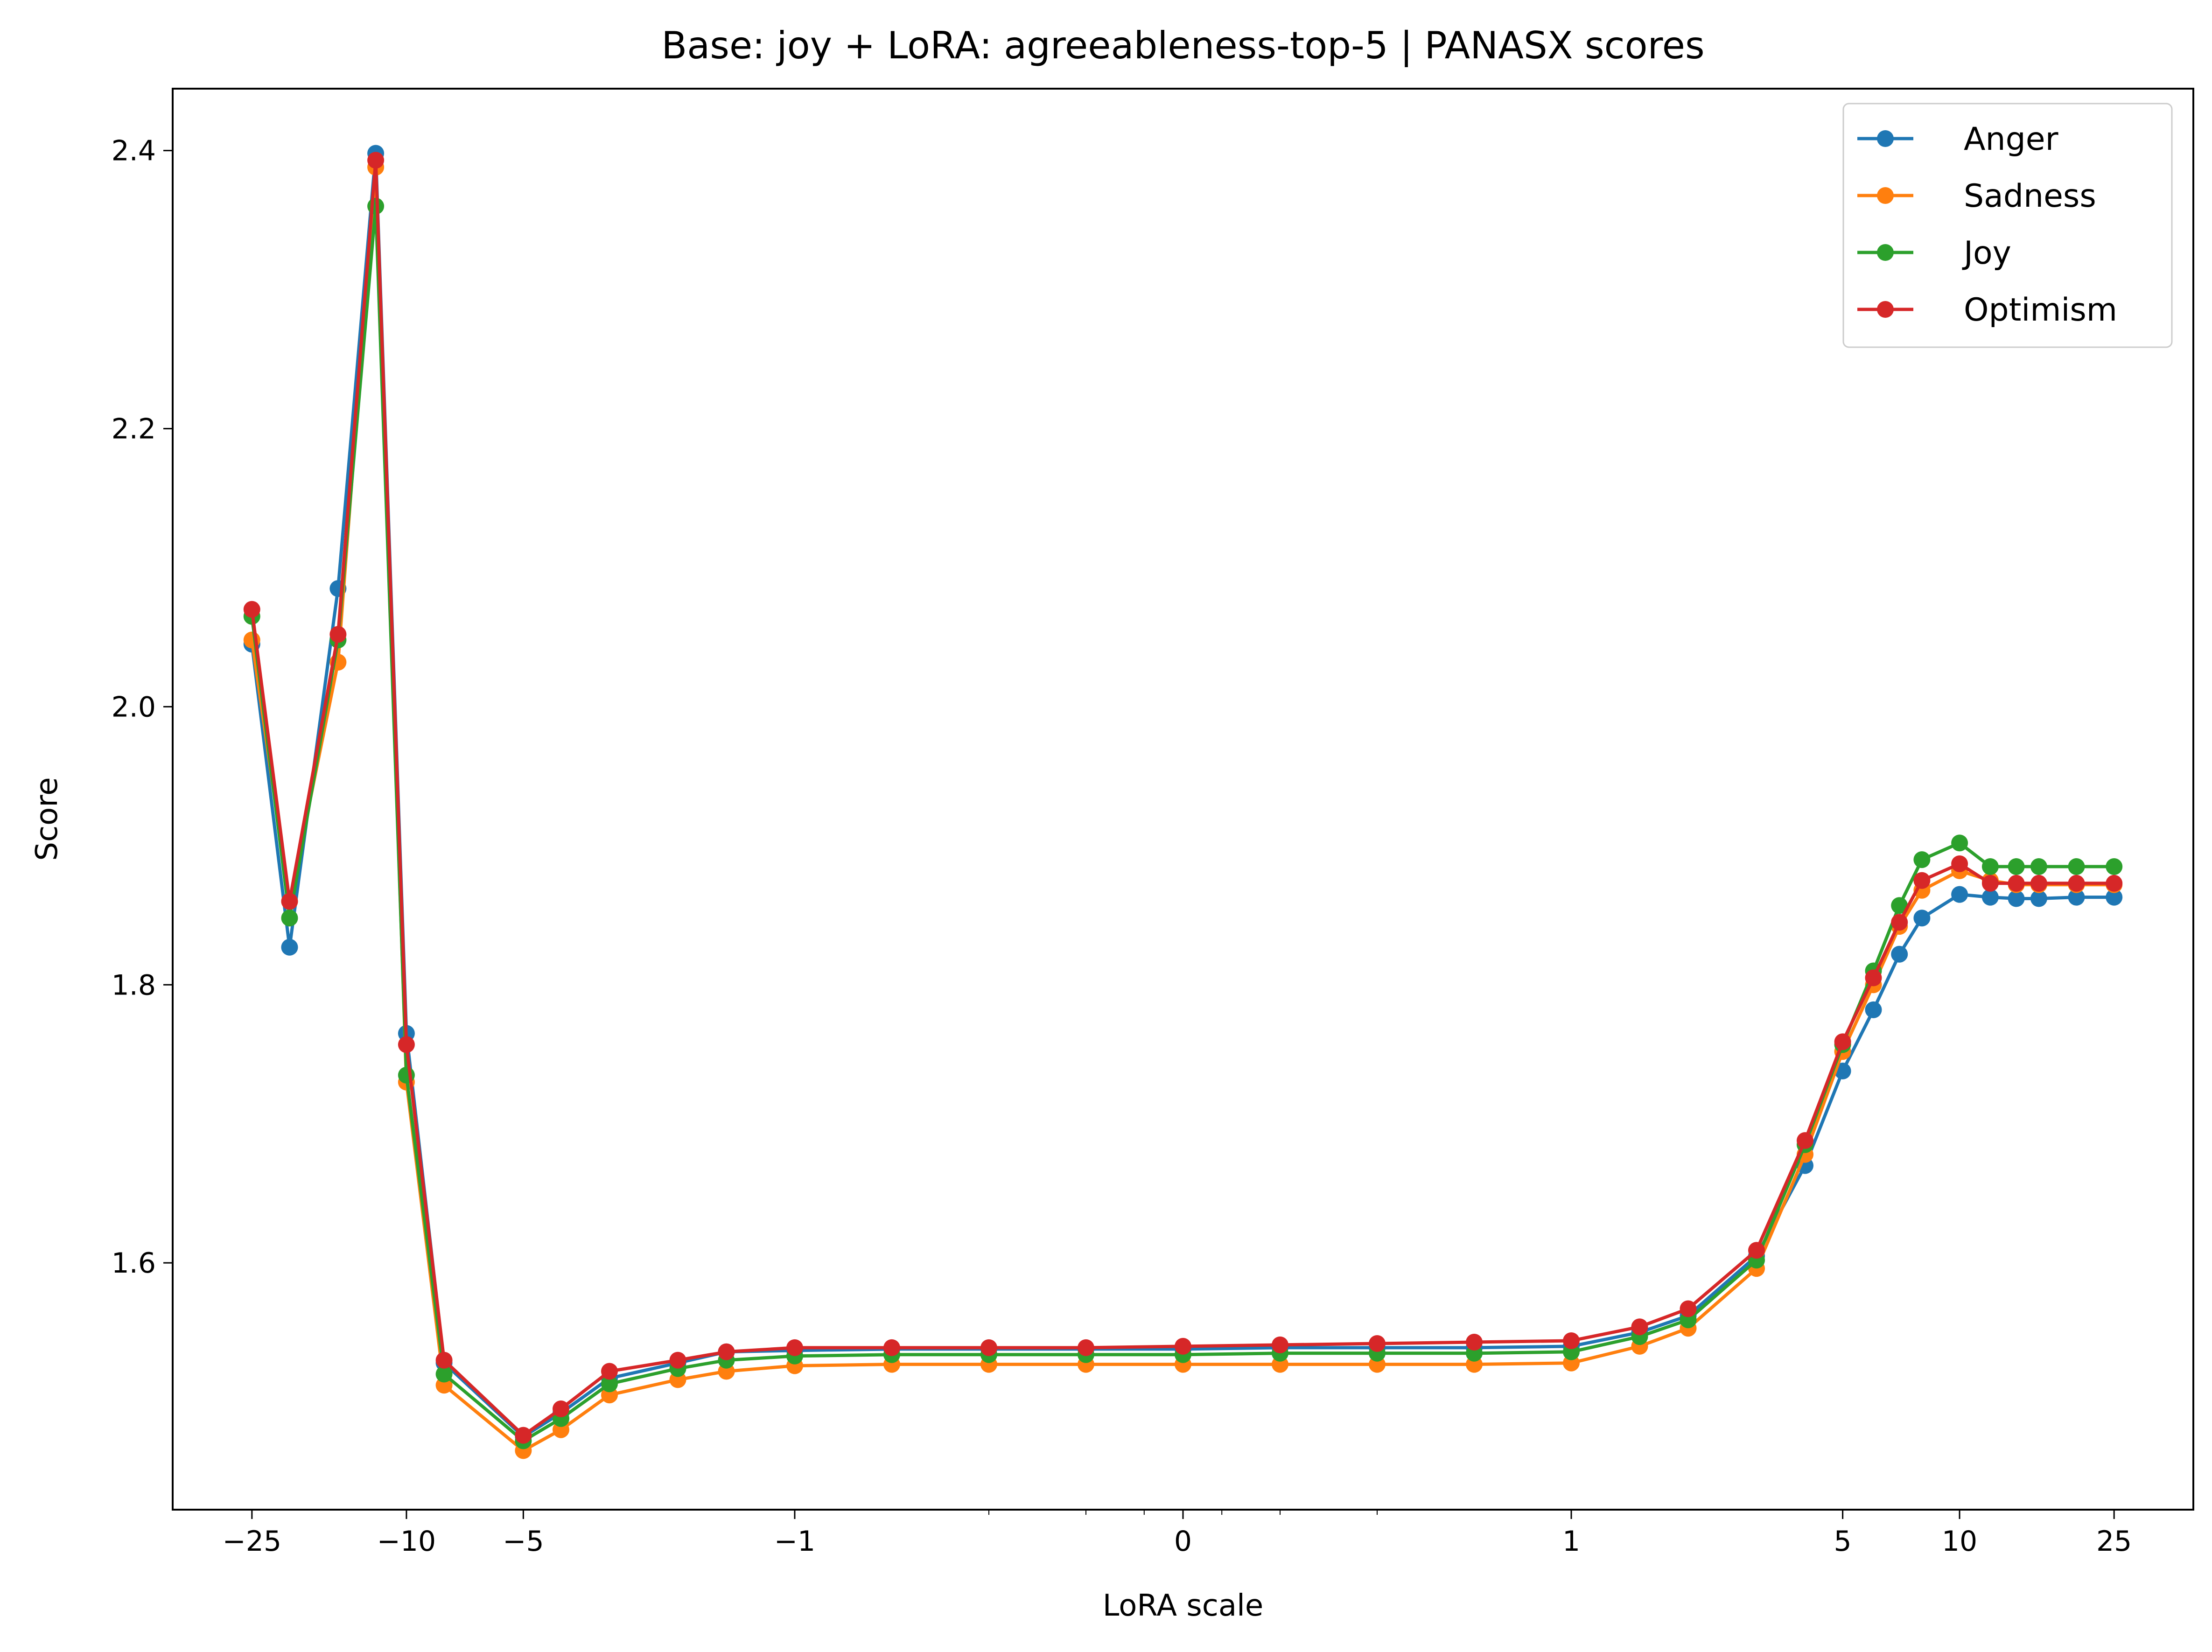 This screenshot has height=1652, width=2212. Describe the element at coordinates (1885, 252) in the screenshot. I see `legend-marker-joy` at that location.